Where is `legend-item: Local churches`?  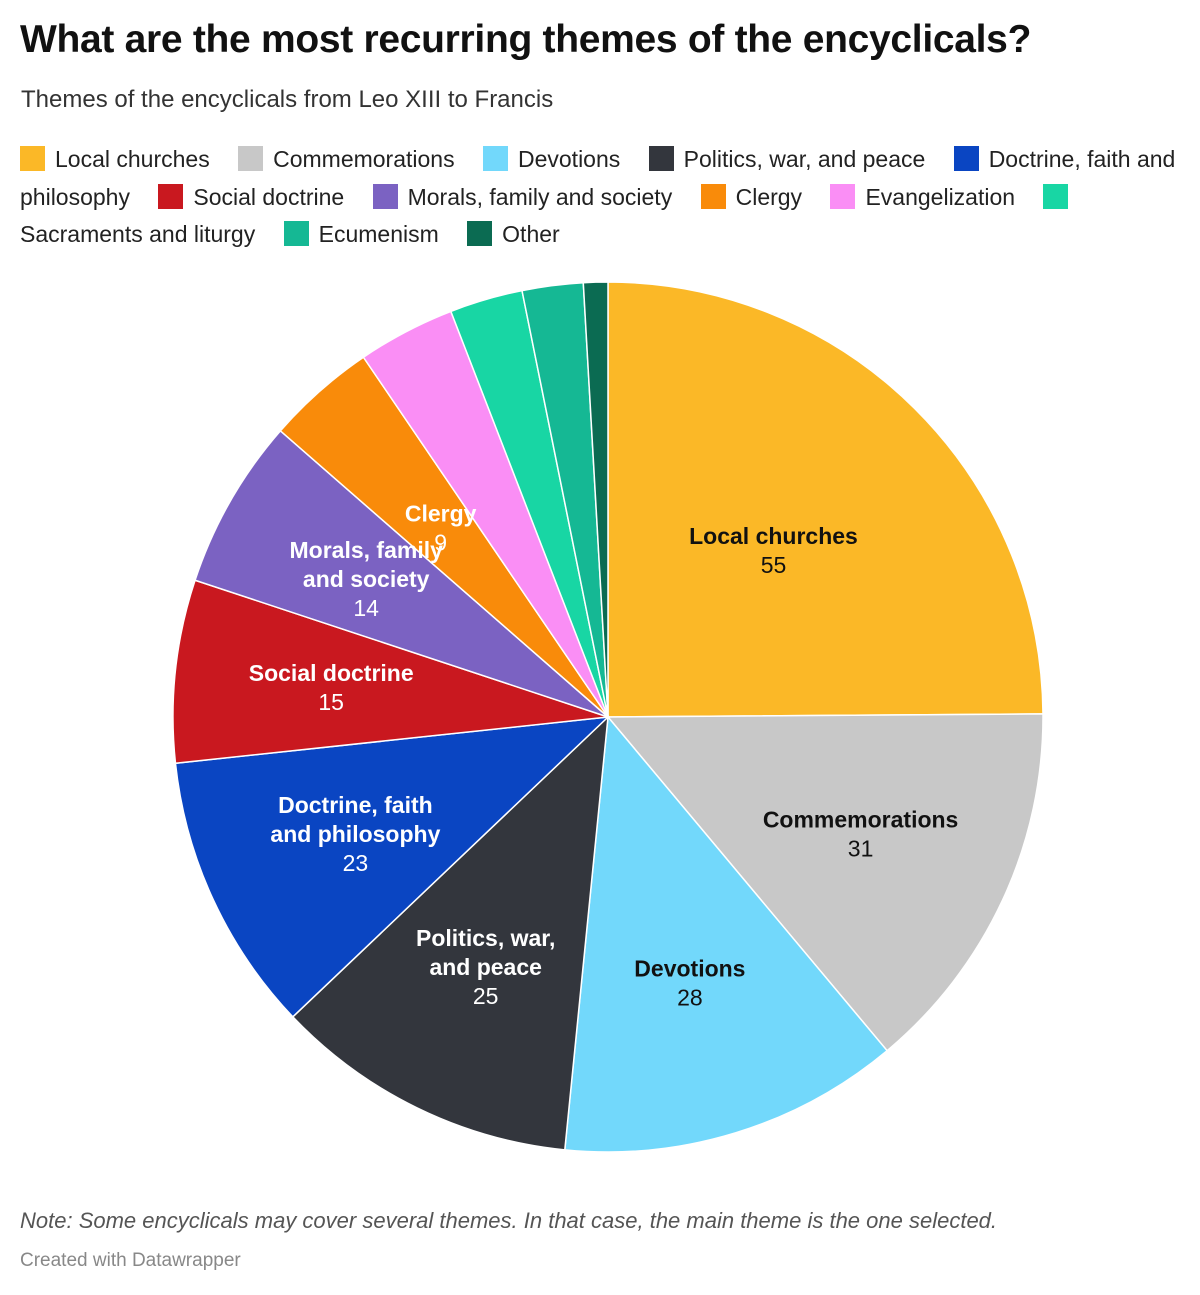 legend-item: Local churches is located at coordinates (115, 159).